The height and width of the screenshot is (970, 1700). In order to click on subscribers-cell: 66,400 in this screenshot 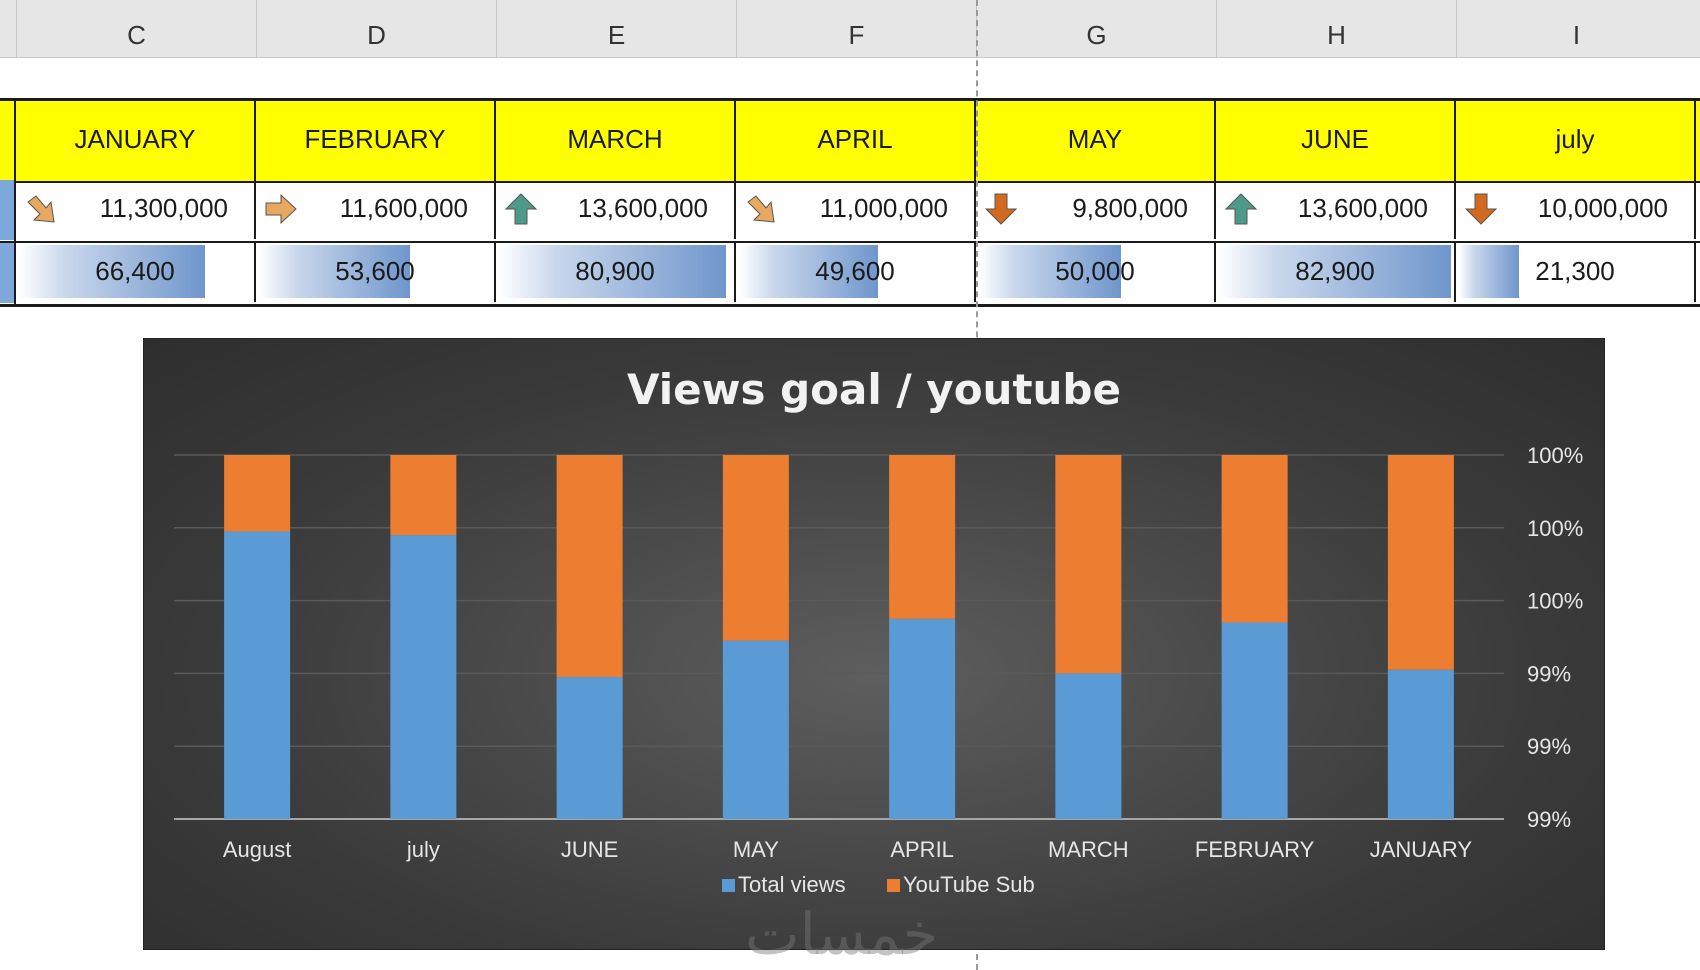, I will do `click(136, 271)`.